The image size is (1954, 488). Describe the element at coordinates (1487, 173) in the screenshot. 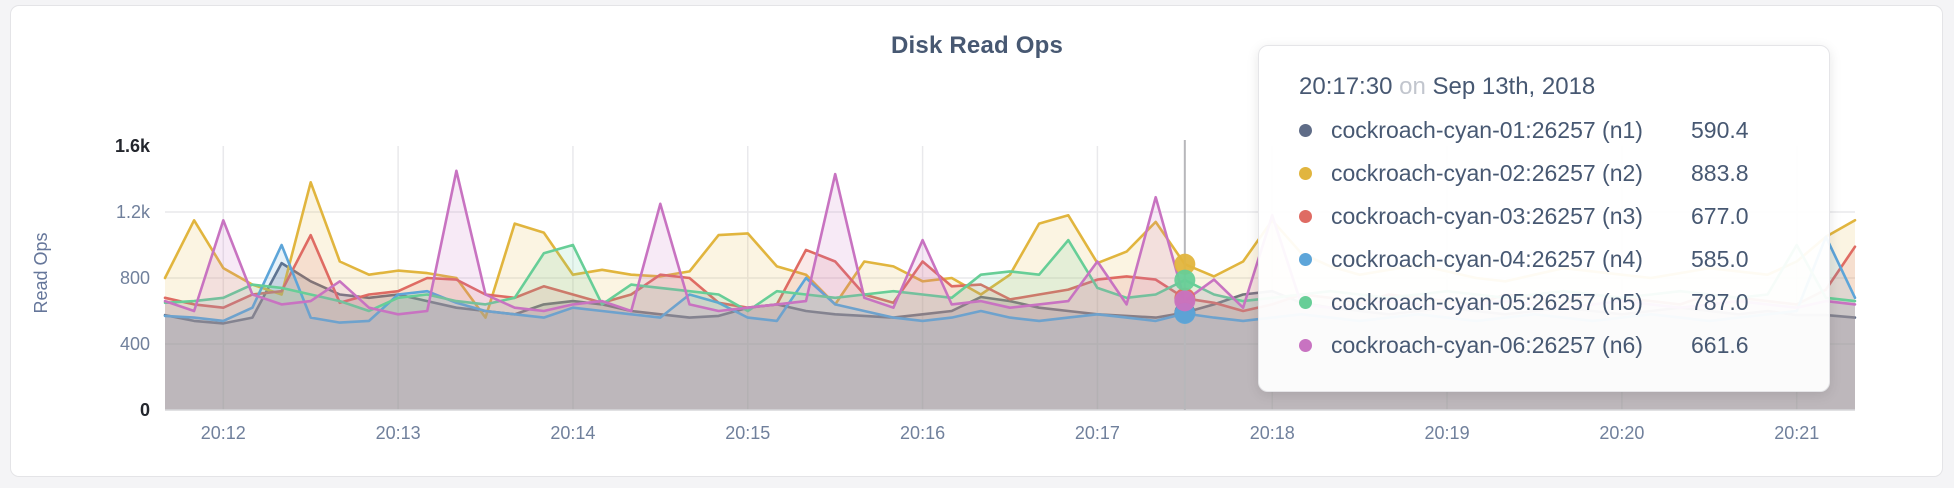

I see `tooltip-series-name: cockroach-cyan-02:26257 (n2)` at that location.